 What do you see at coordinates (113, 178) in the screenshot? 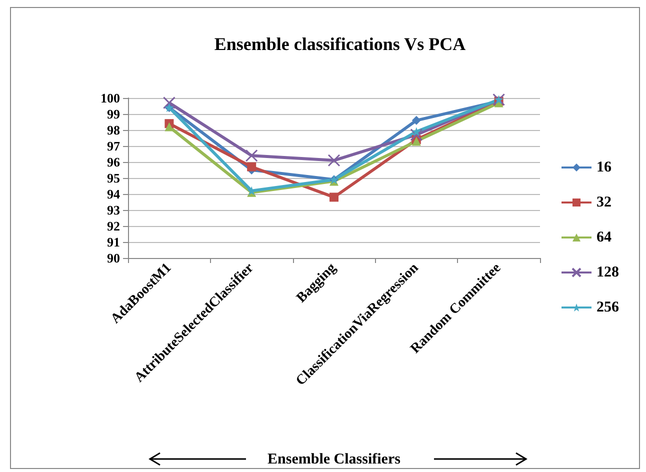
I see `y-tick-label: 95` at bounding box center [113, 178].